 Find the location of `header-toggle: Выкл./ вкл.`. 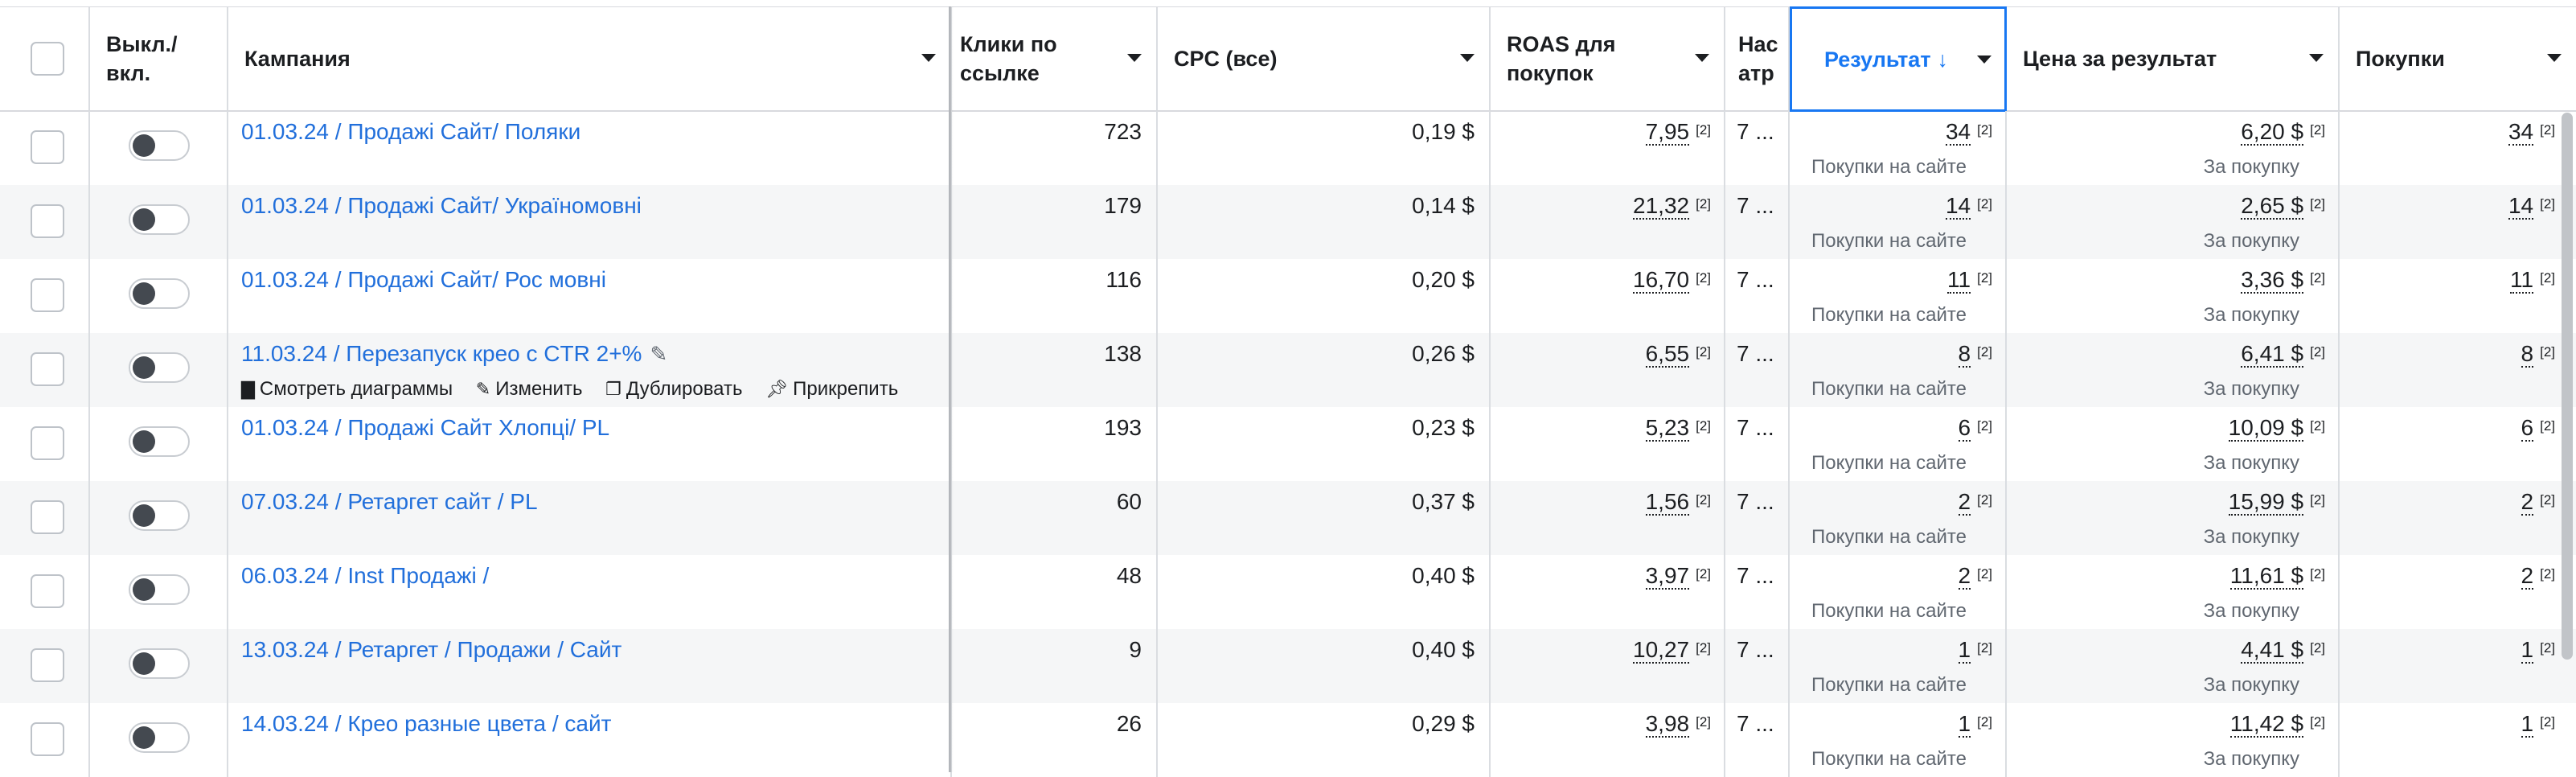

header-toggle: Выкл./ вкл. is located at coordinates (159, 58).